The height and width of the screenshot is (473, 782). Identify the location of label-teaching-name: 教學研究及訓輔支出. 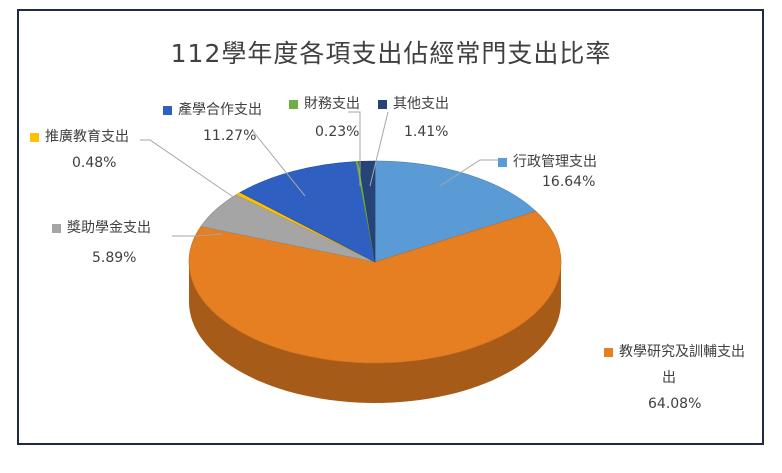
(682, 352).